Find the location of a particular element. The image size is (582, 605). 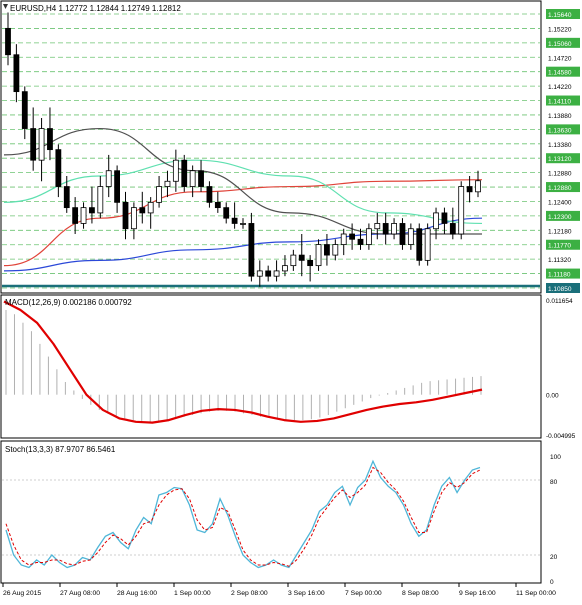

price-axis-label: 1.12400 is located at coordinates (560, 202).